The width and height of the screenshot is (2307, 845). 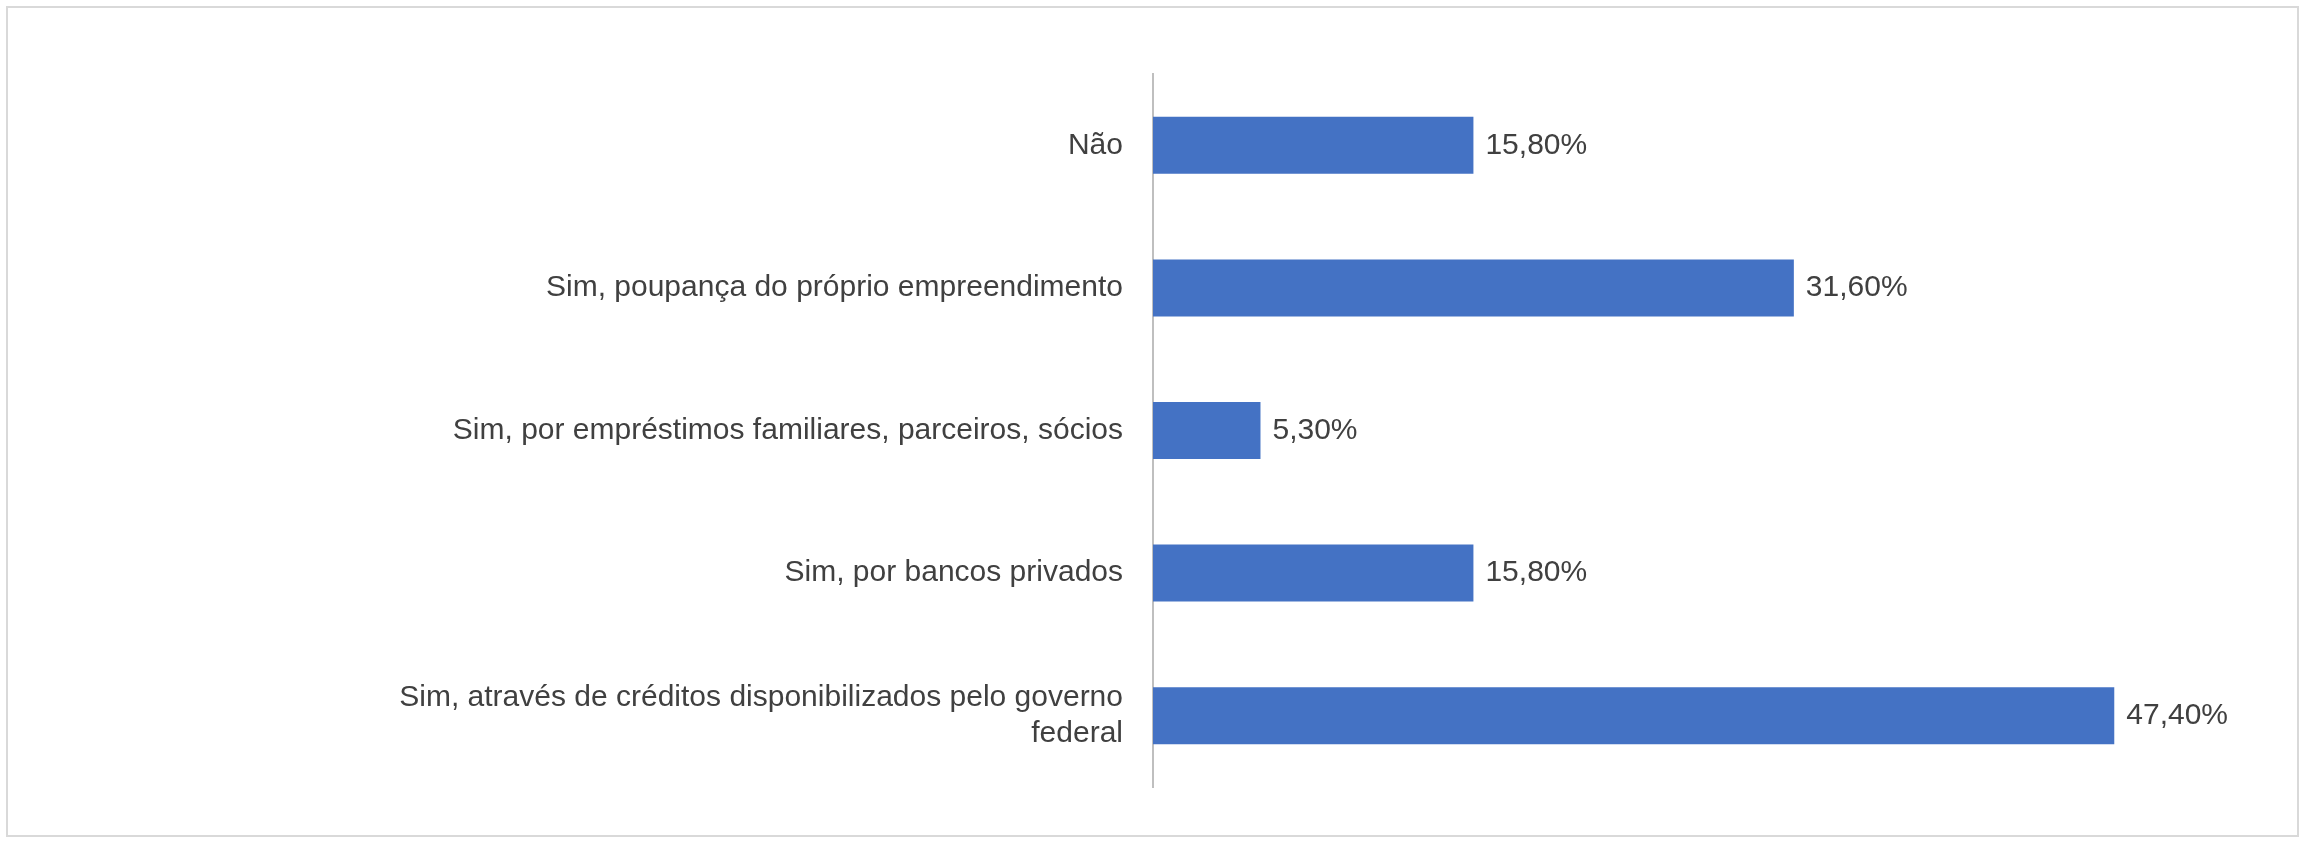 What do you see at coordinates (834, 286) in the screenshot?
I see `y-tick-label: Sim, poupança do próprio empreendimento` at bounding box center [834, 286].